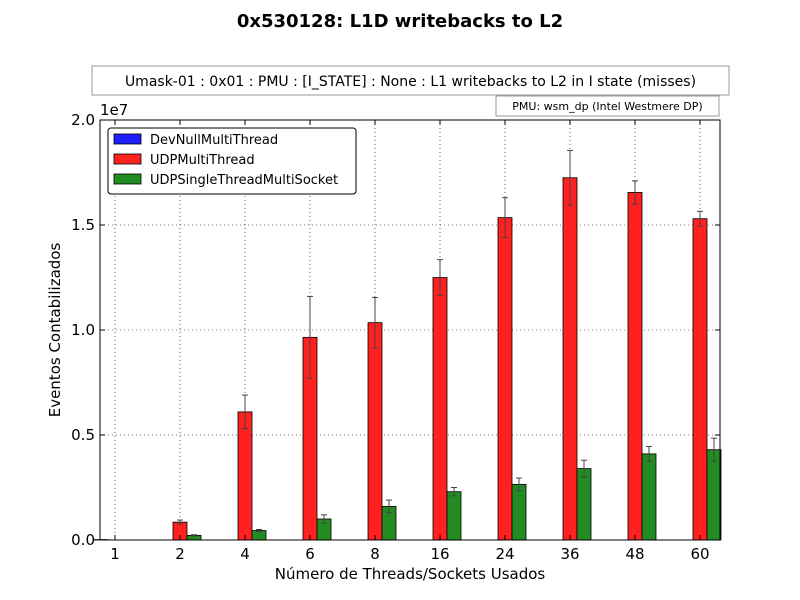  What do you see at coordinates (504, 554) in the screenshot?
I see `x-tick-label: 24` at bounding box center [504, 554].